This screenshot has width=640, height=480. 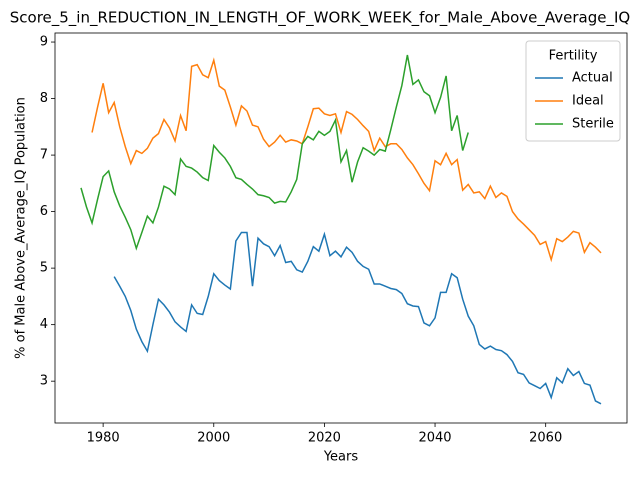 I want to click on legend: Fertility Actual Ideal Sterile, so click(x=573, y=91).